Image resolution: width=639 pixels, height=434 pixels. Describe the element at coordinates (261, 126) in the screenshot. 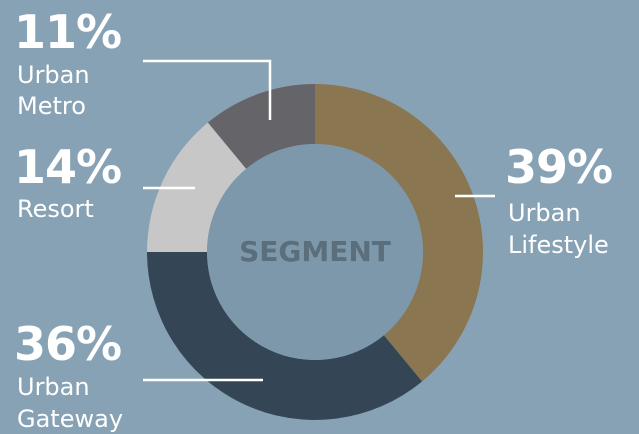

I see `slice-urban-metro` at that location.